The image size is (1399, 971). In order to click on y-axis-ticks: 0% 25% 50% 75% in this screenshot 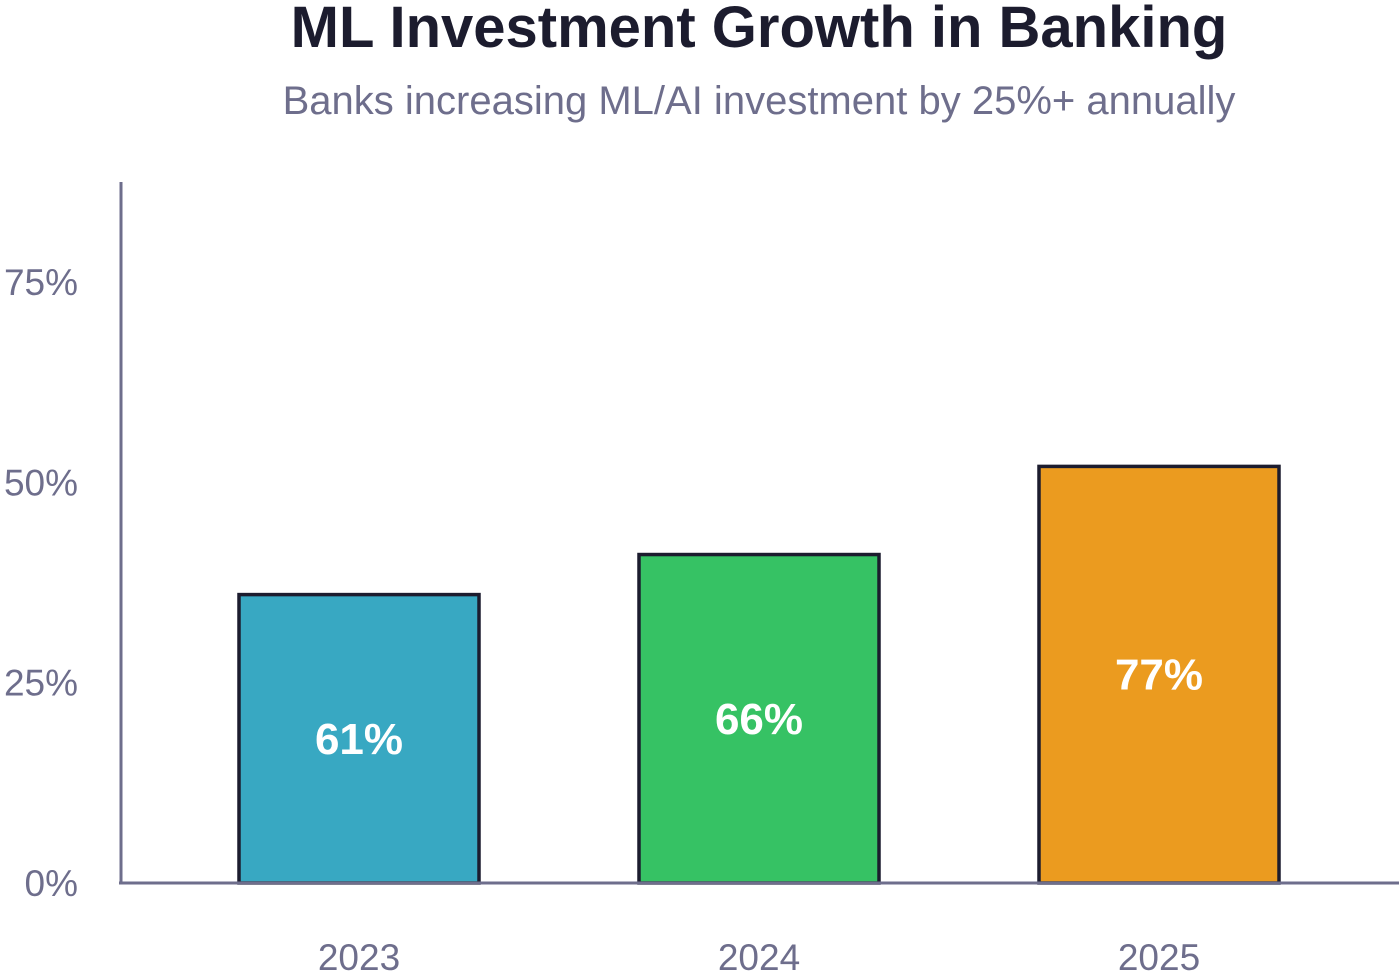, I will do `click(41, 583)`.